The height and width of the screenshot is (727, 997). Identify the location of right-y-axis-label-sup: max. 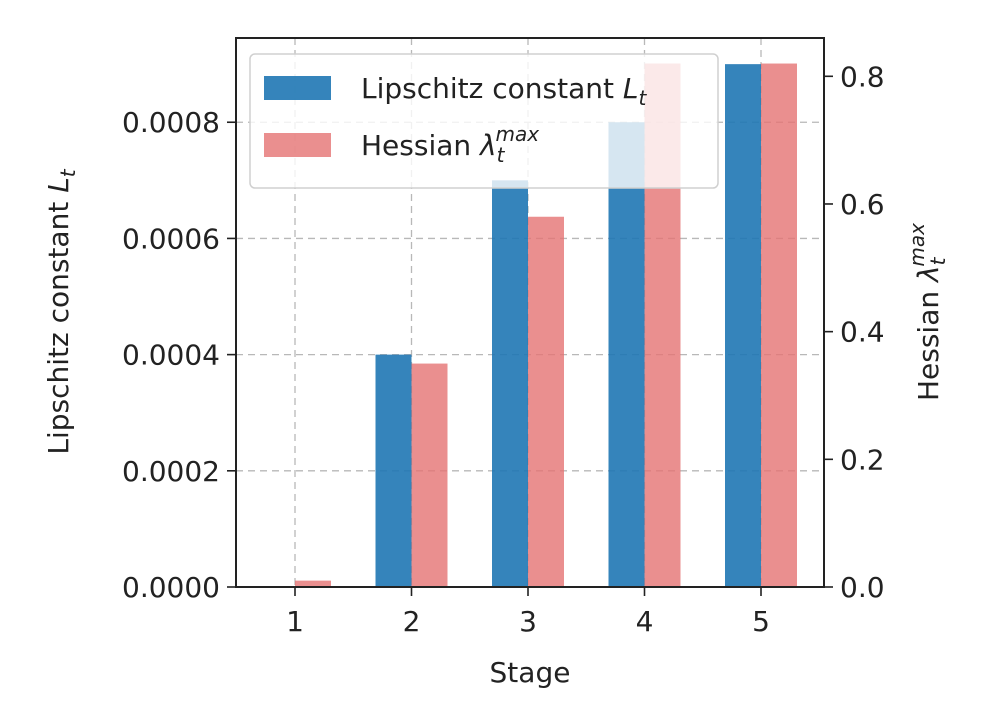
(917, 245).